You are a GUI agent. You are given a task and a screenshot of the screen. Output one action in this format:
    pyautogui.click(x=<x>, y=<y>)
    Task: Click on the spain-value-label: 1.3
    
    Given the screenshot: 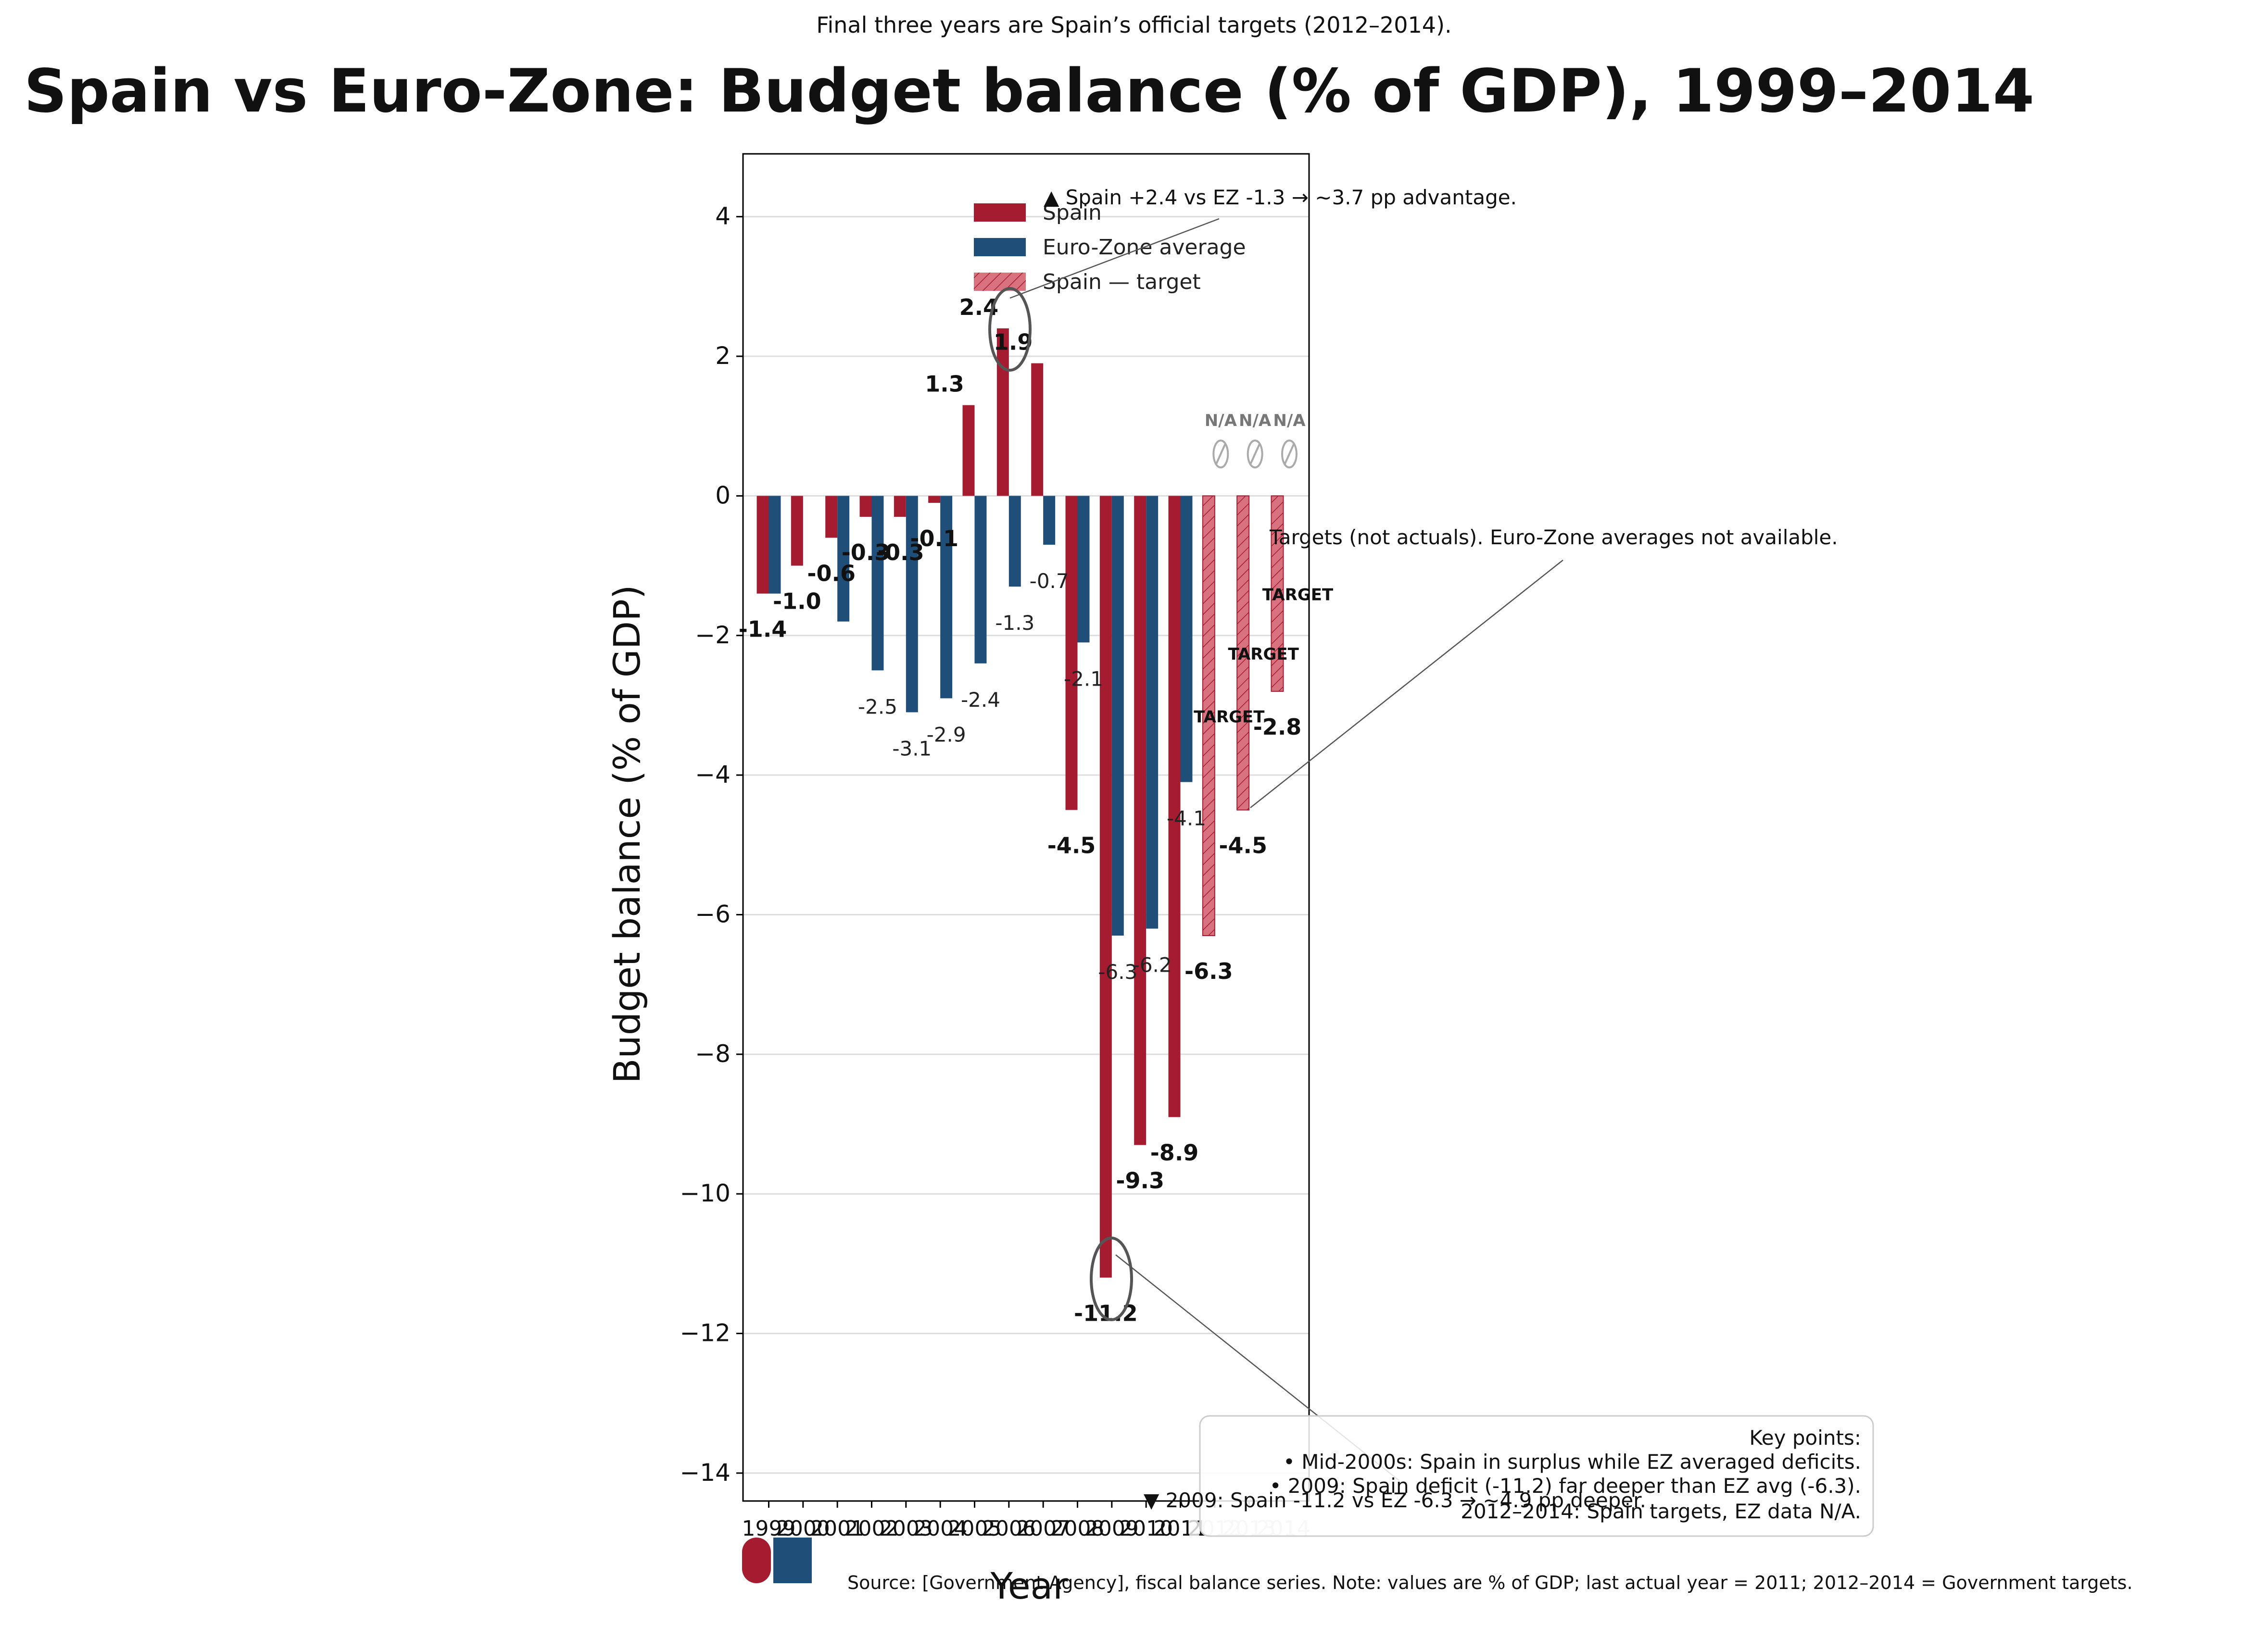 What is the action you would take?
    pyautogui.click(x=945, y=384)
    